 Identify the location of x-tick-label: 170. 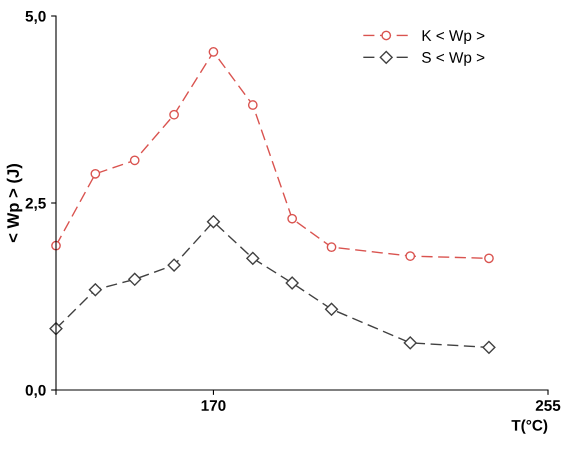
(214, 405).